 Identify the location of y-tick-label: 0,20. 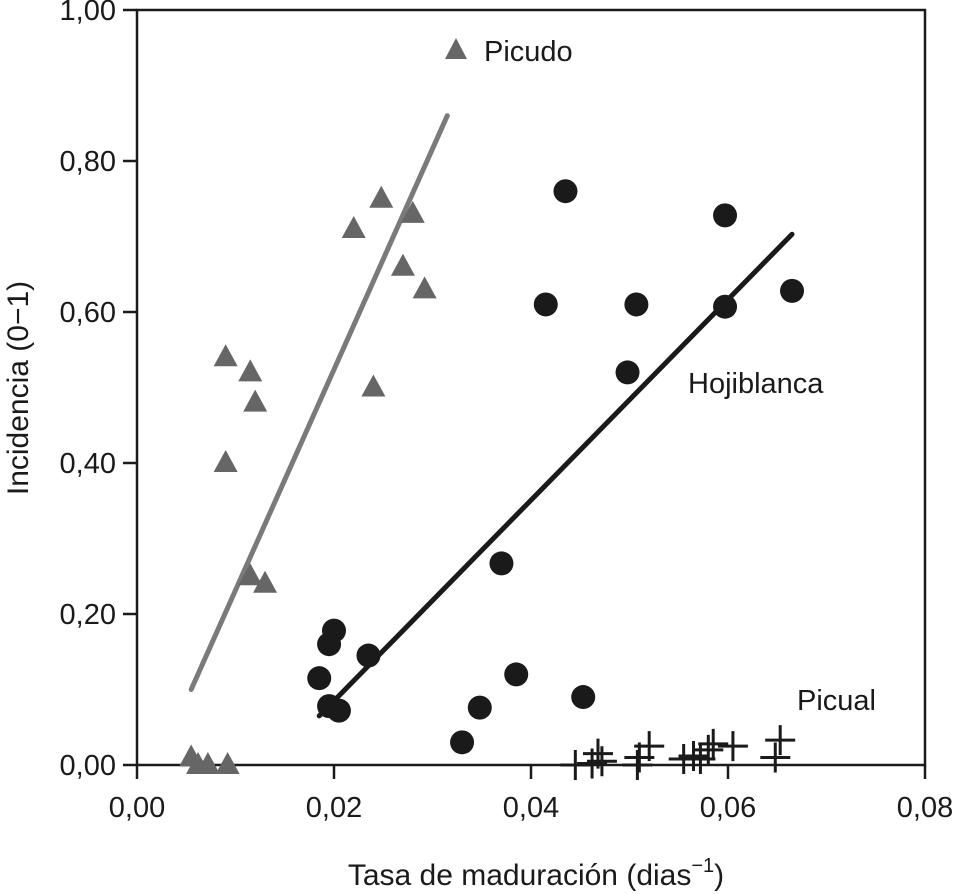
(88, 615).